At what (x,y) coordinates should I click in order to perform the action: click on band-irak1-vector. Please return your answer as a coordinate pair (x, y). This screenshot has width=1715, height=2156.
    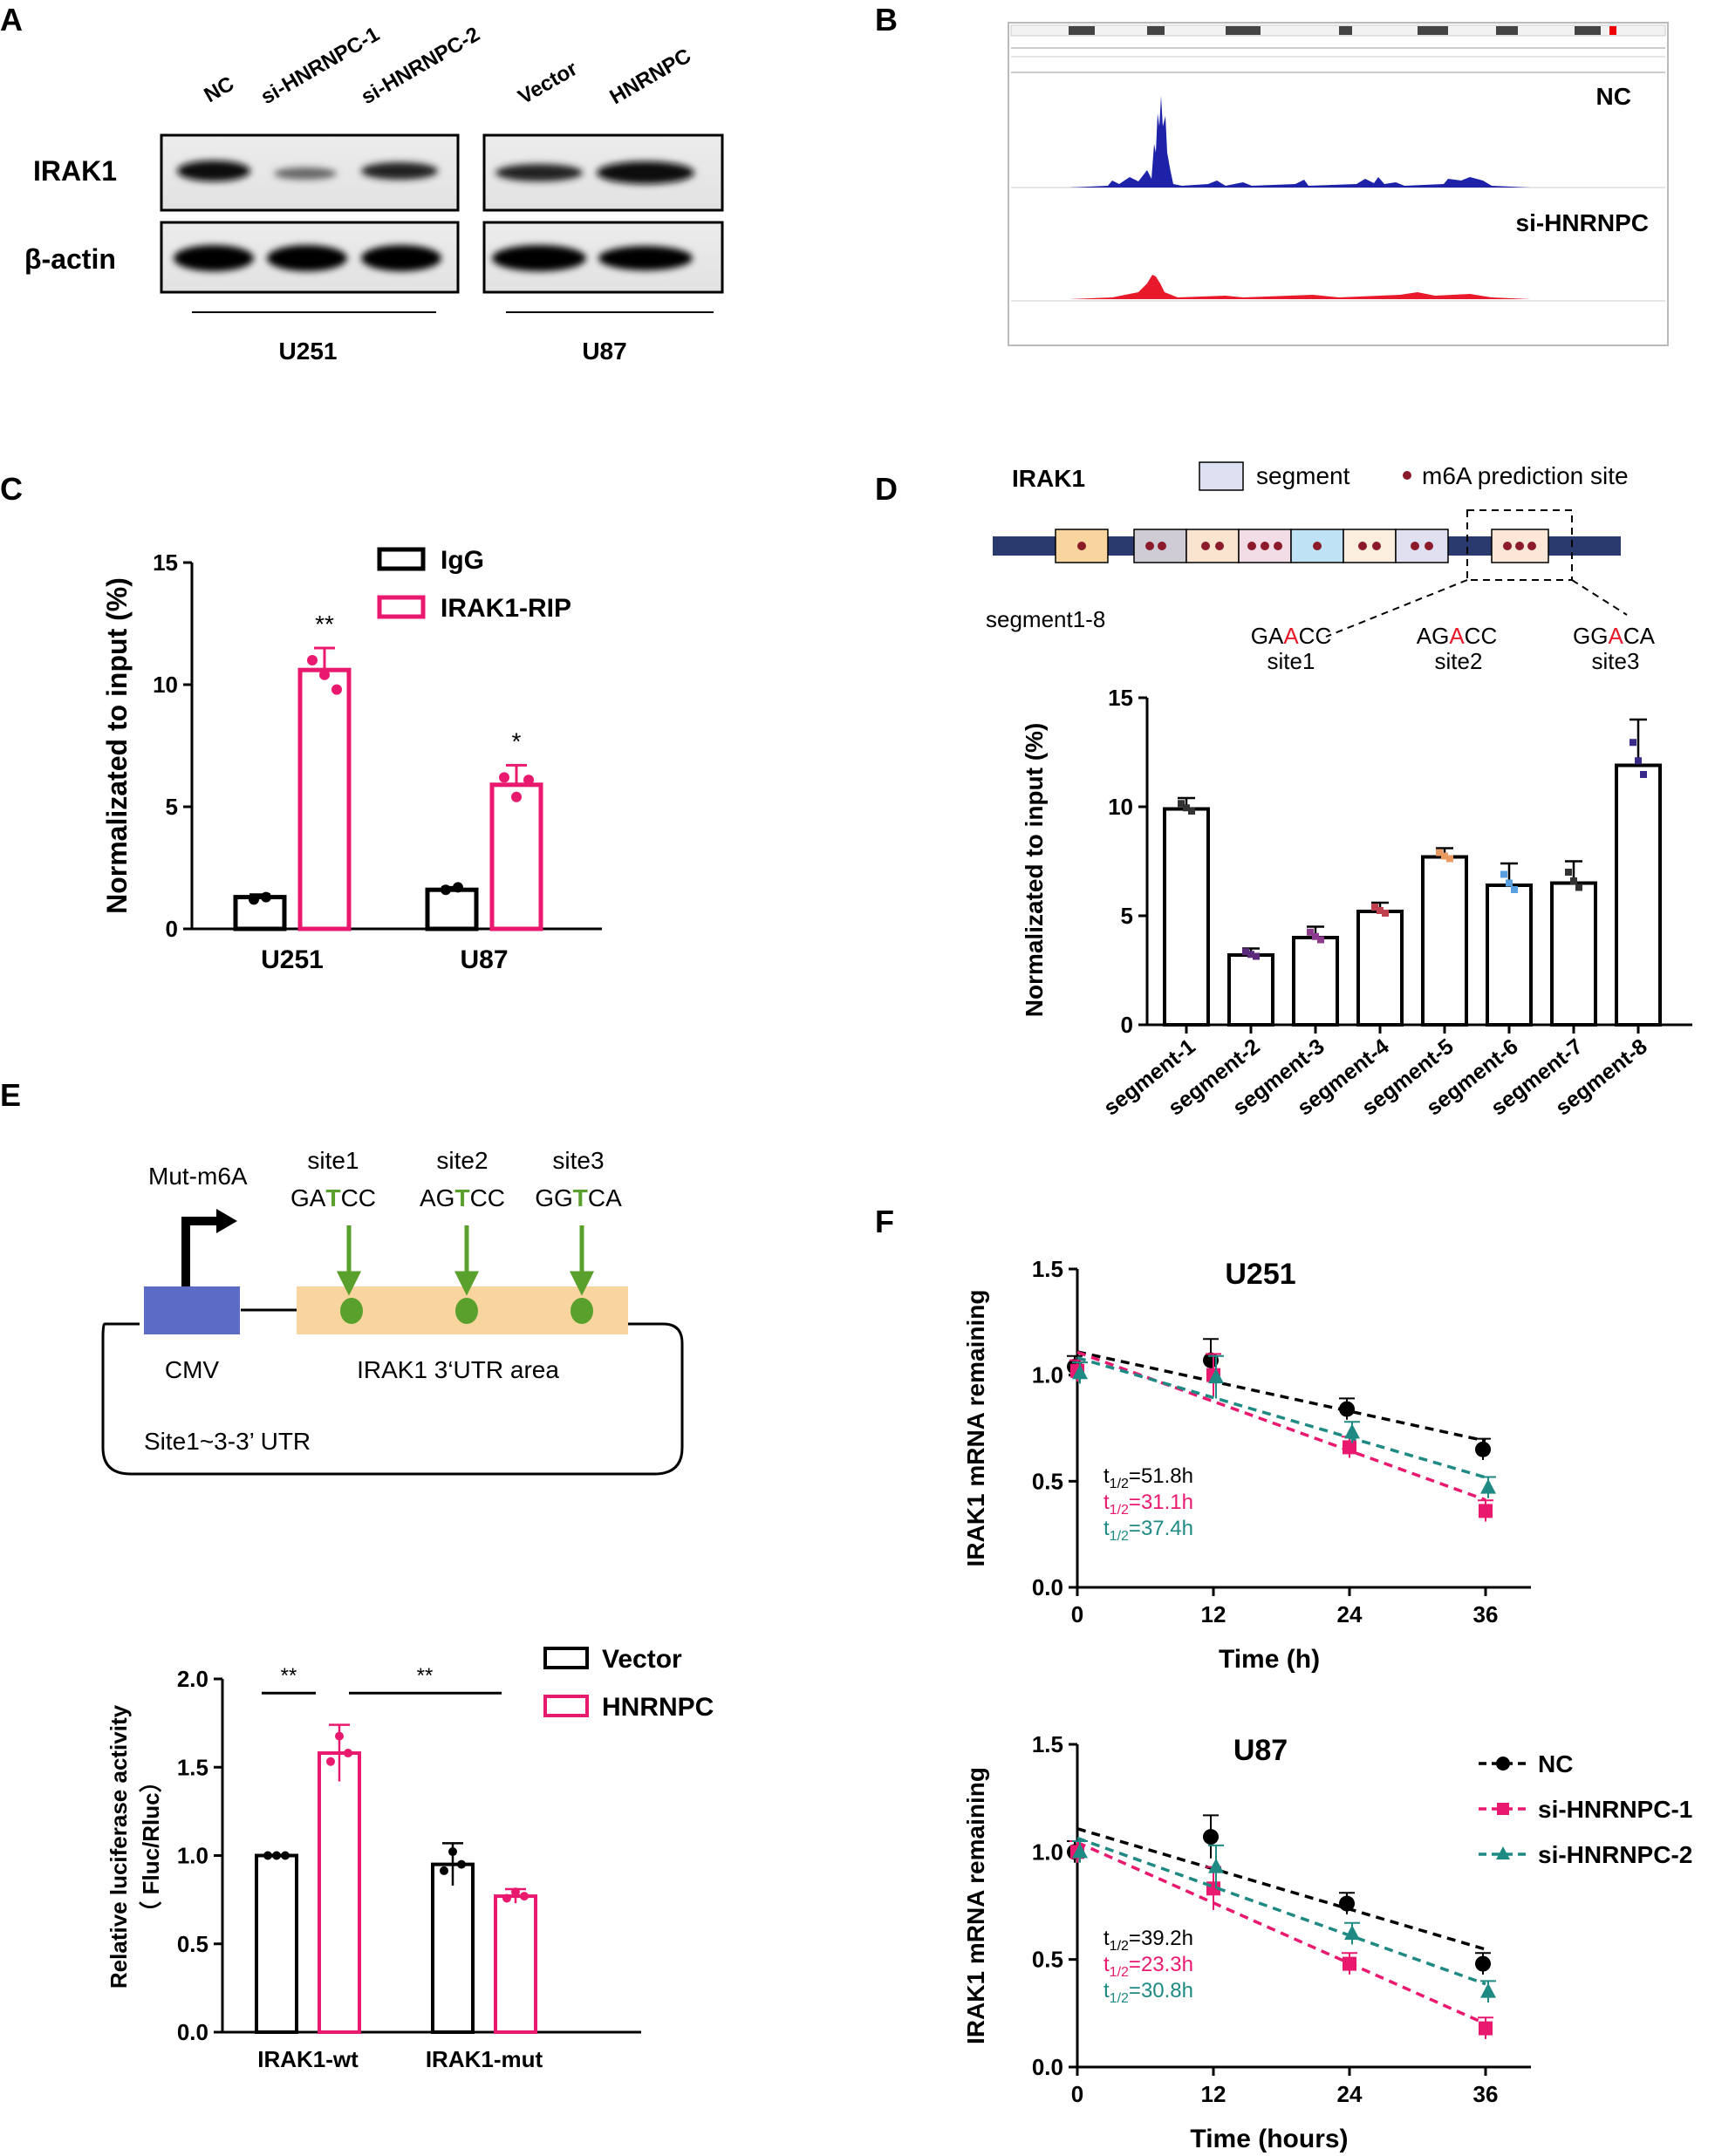
    Looking at the image, I should click on (539, 172).